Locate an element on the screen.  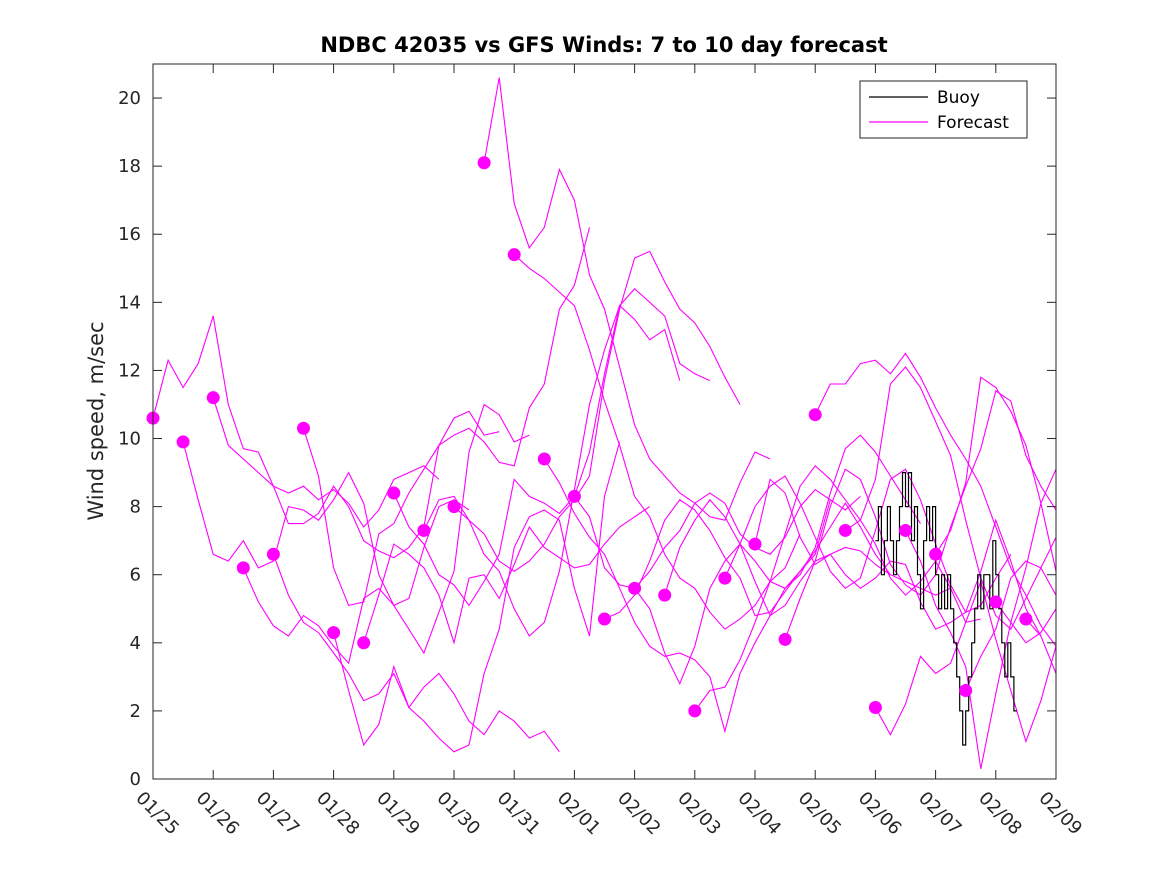
legend-box is located at coordinates (943, 109).